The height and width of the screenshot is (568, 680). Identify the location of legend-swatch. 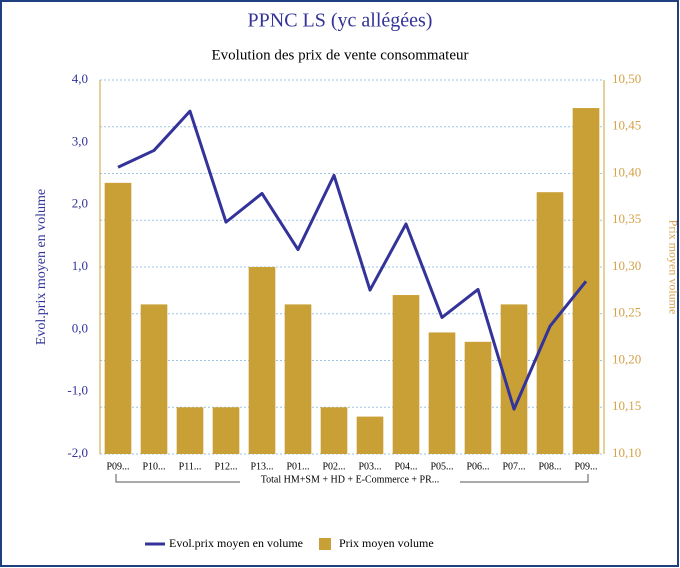
(324, 544).